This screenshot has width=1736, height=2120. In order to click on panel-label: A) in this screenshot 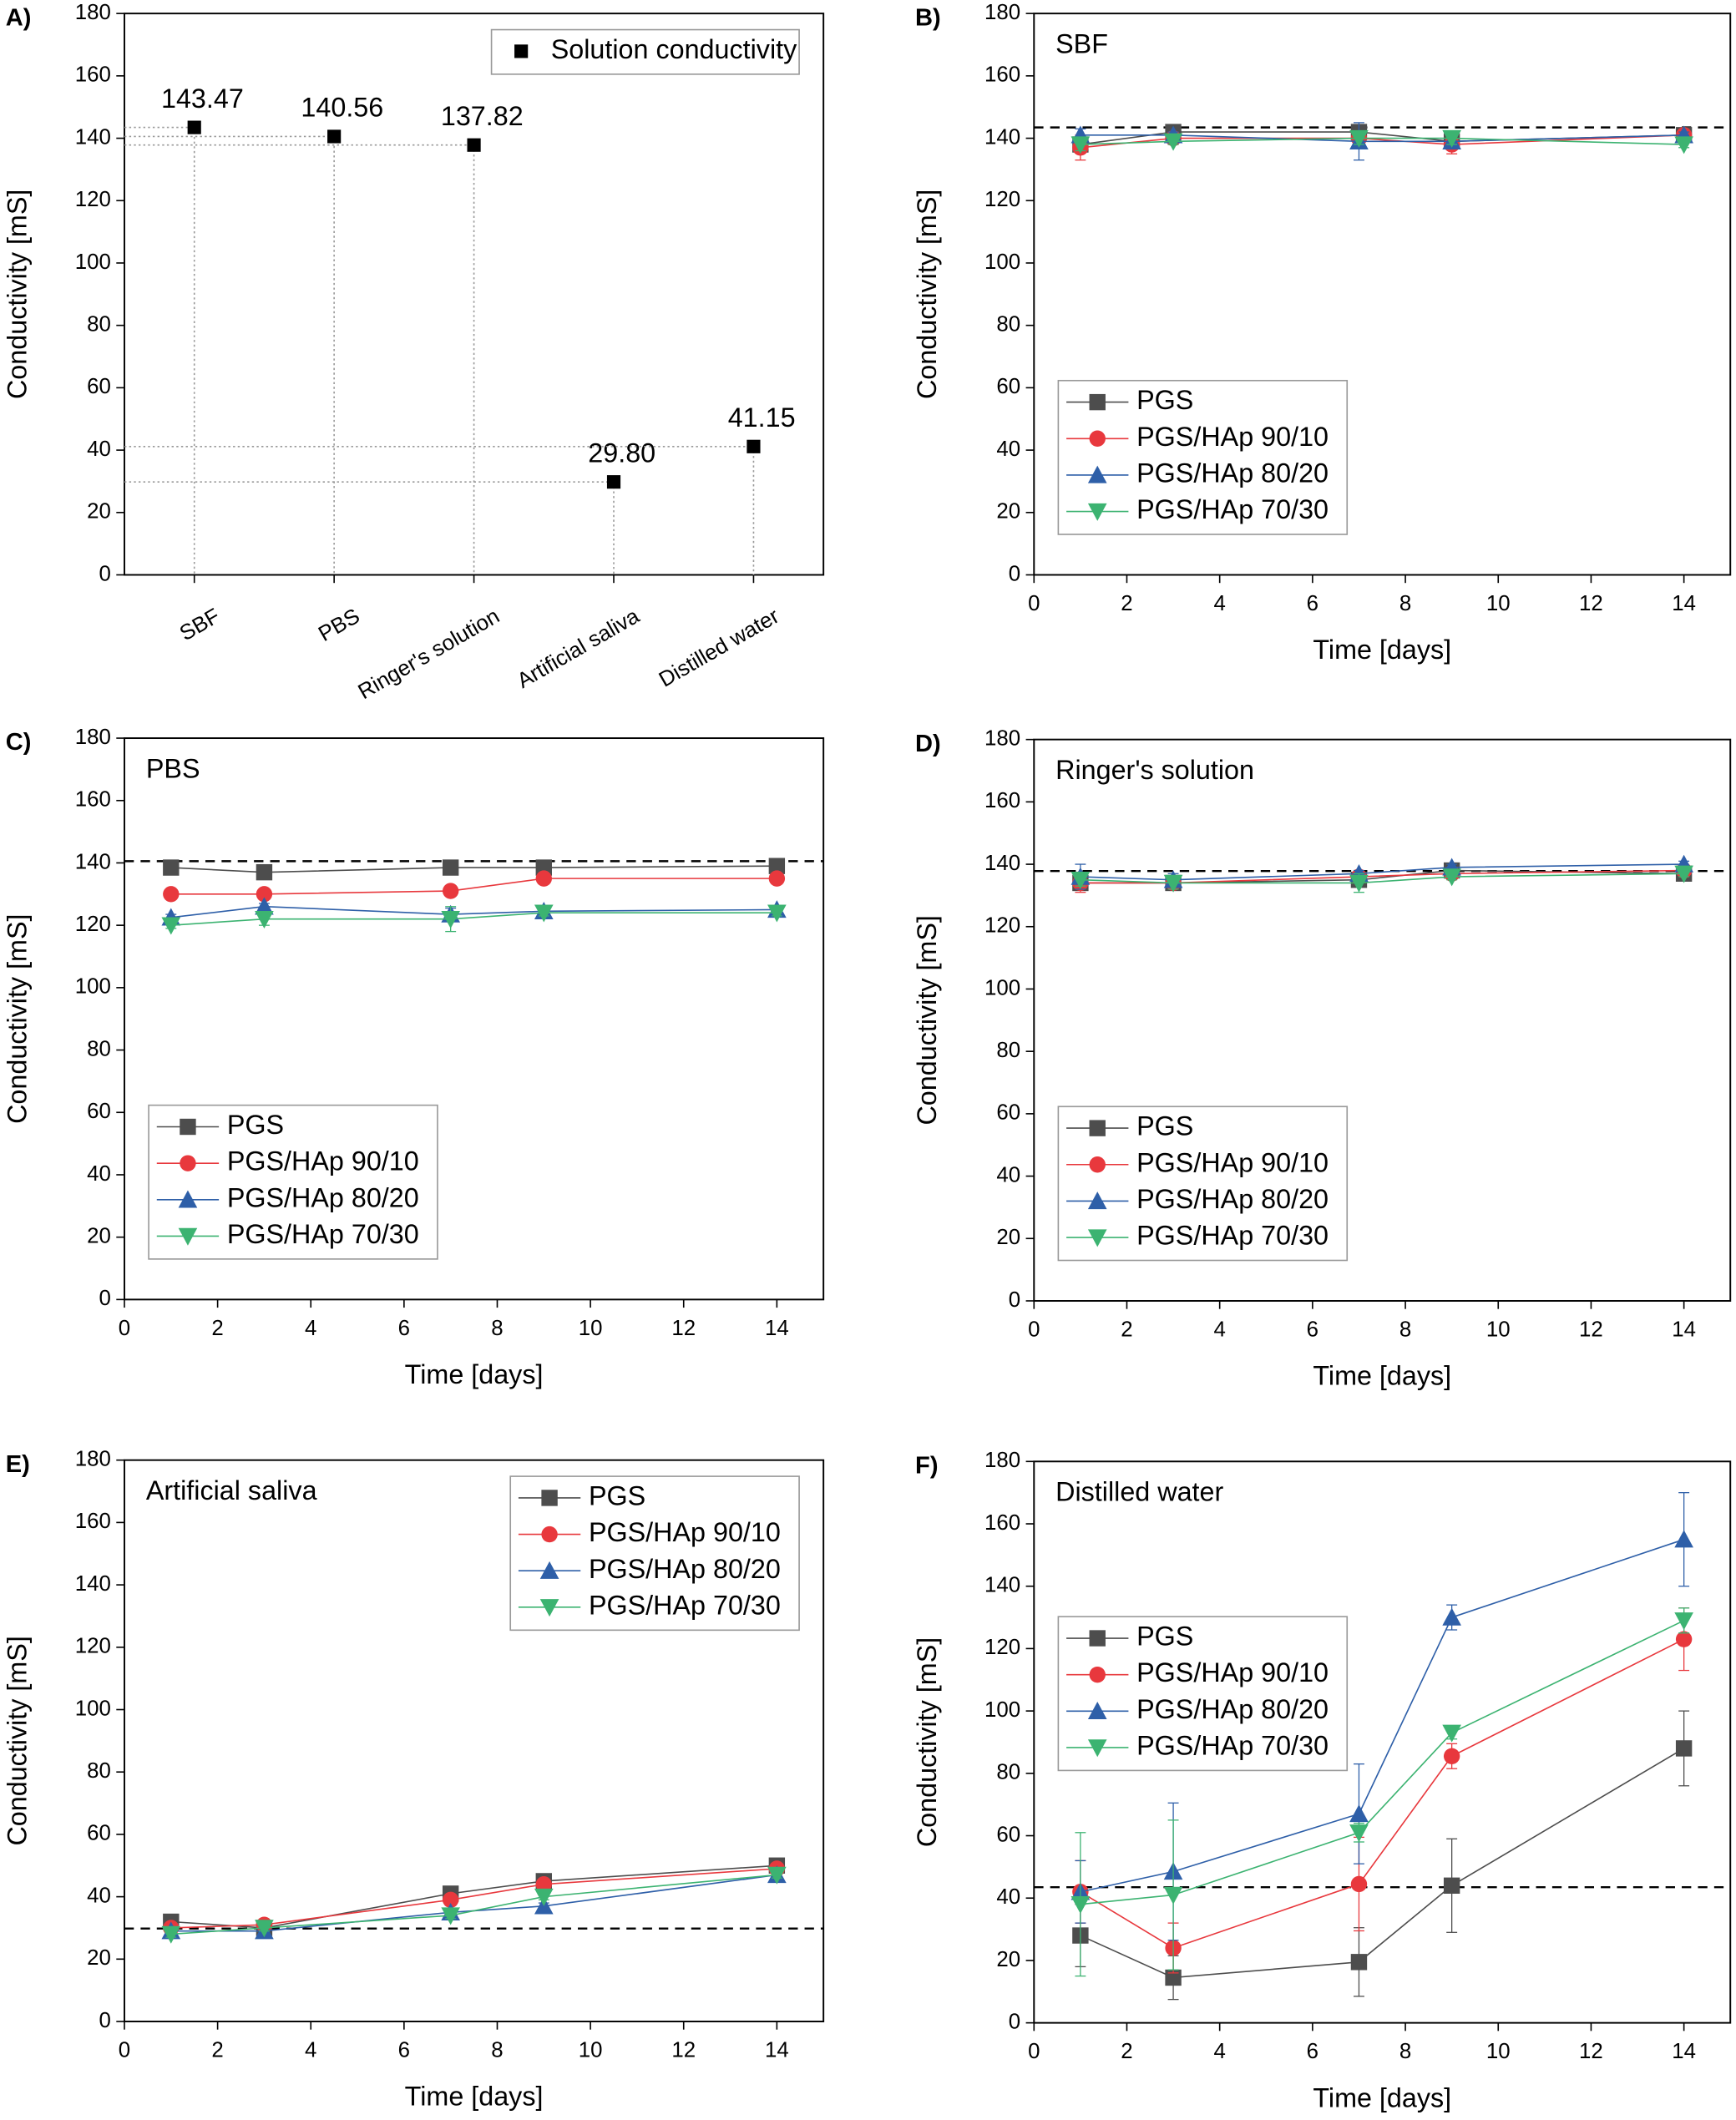, I will do `click(19, 17)`.